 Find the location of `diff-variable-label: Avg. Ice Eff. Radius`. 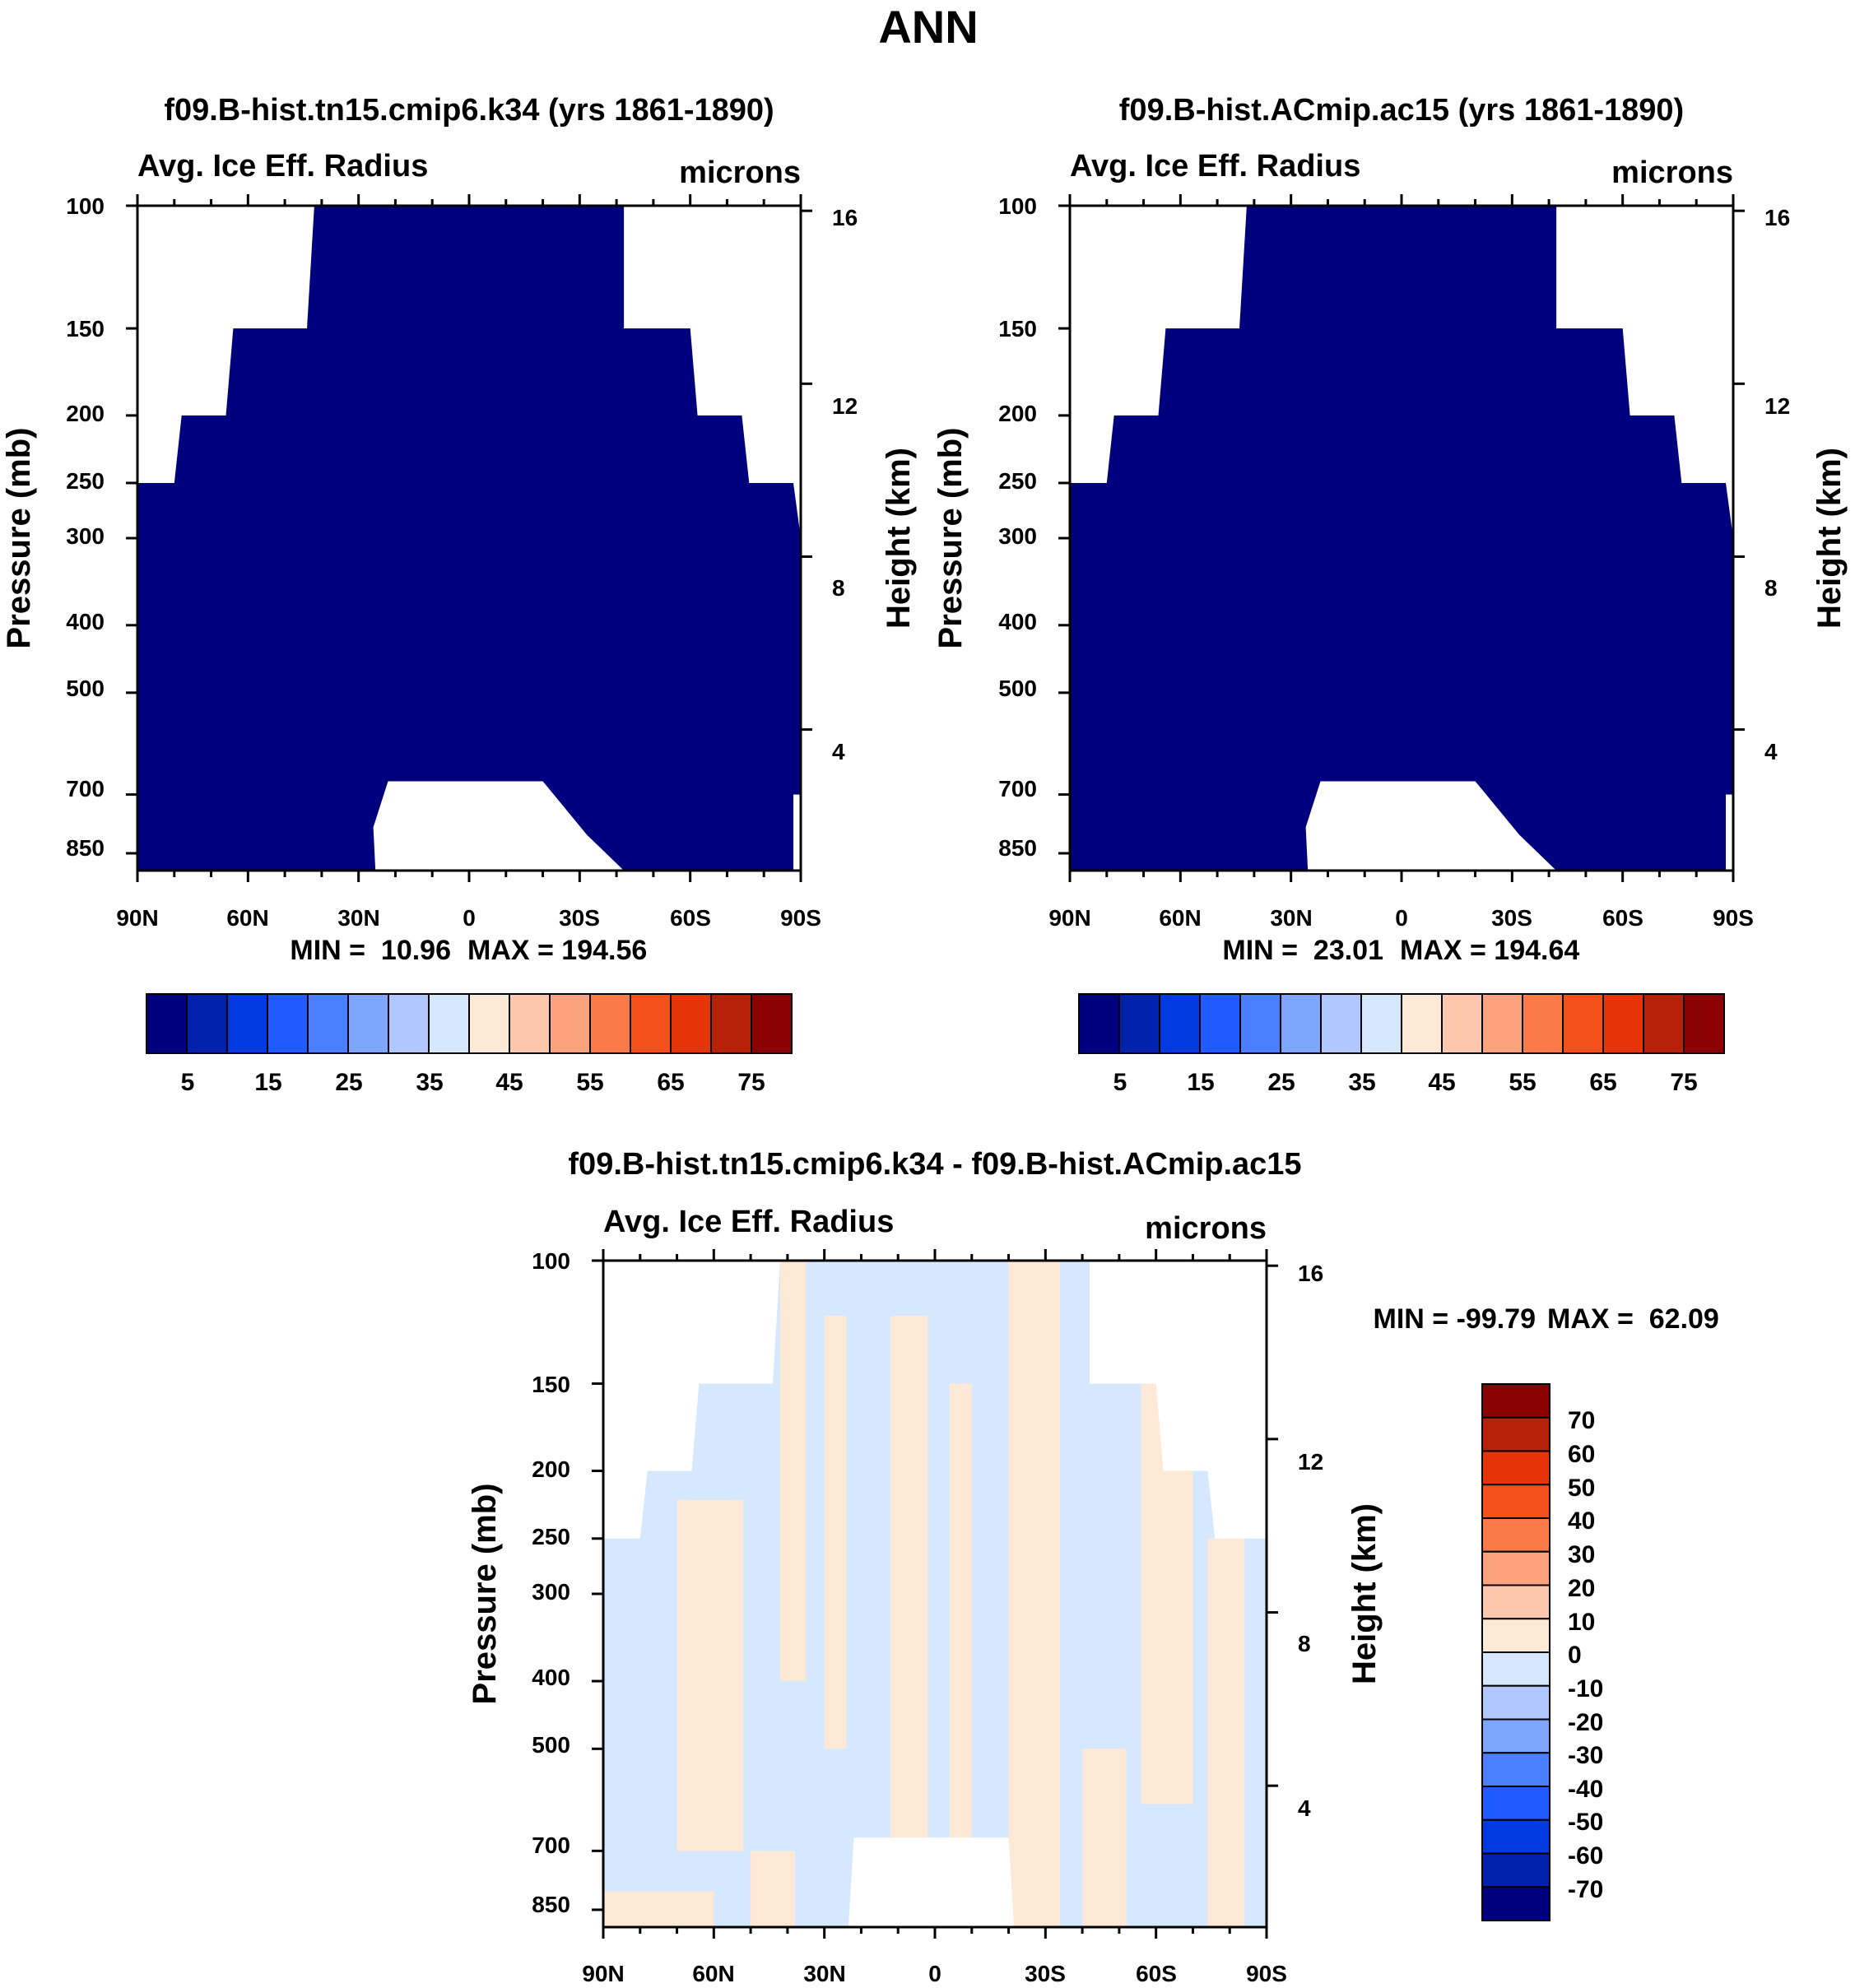

diff-variable-label: Avg. Ice Eff. Radius is located at coordinates (748, 1222).